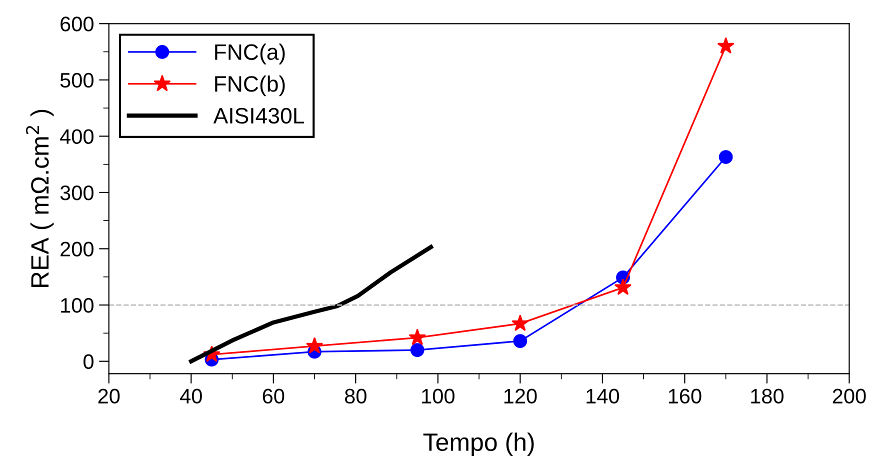 This screenshot has height=473, width=871. I want to click on x-tick-label: 180, so click(767, 396).